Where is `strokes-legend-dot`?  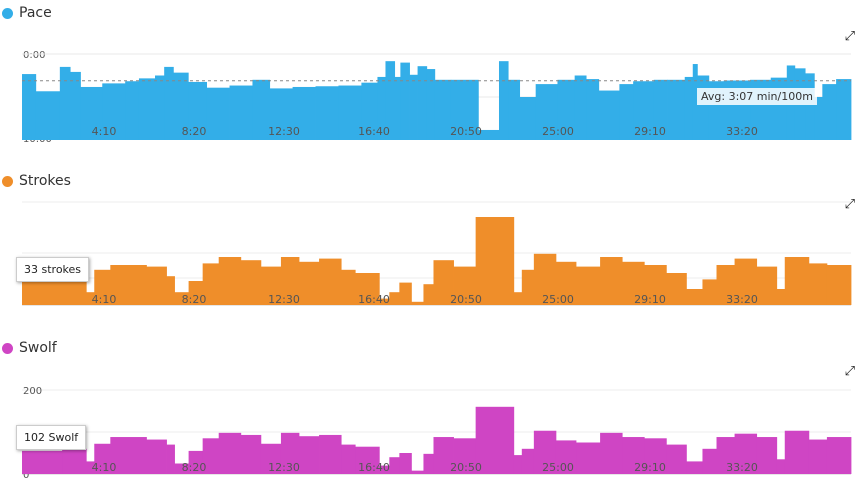 strokes-legend-dot is located at coordinates (7, 181).